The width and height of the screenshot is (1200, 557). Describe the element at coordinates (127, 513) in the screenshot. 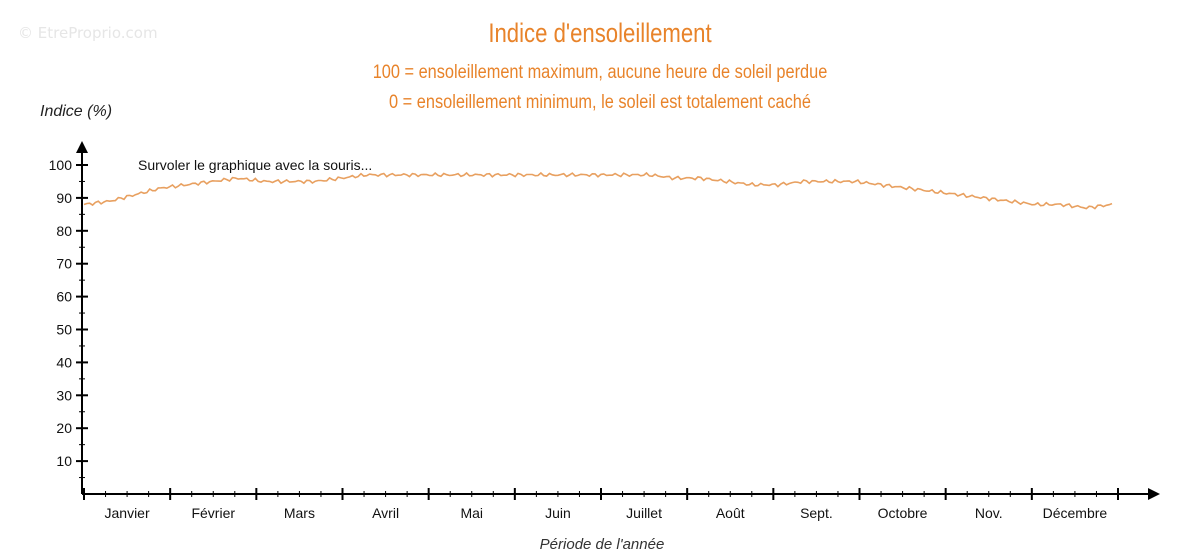

I see `x-tick-label: Janvier` at that location.